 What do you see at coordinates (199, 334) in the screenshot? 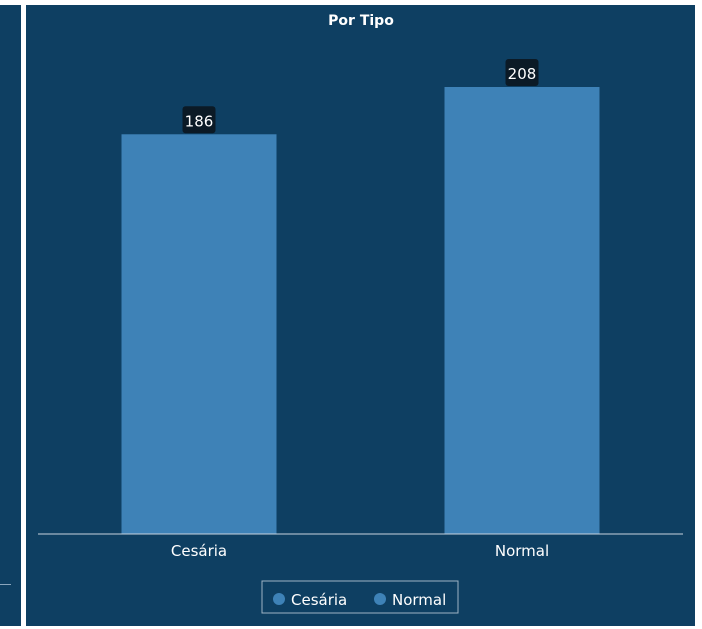
I see `bar-cesaria` at bounding box center [199, 334].